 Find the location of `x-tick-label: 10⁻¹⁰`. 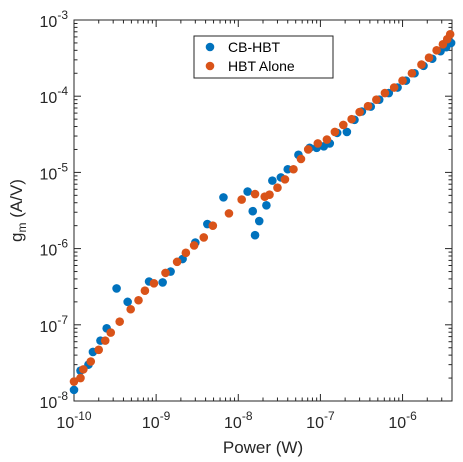

x-tick-label: 10⁻¹⁰ is located at coordinates (73, 420).